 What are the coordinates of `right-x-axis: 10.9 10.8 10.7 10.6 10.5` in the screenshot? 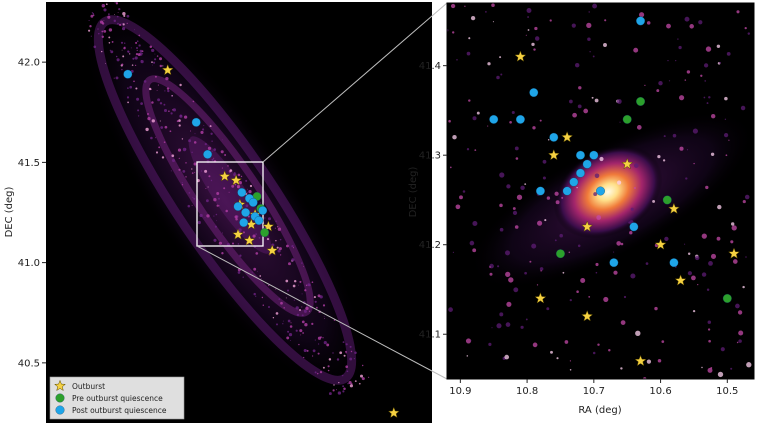 It's located at (593, 388).